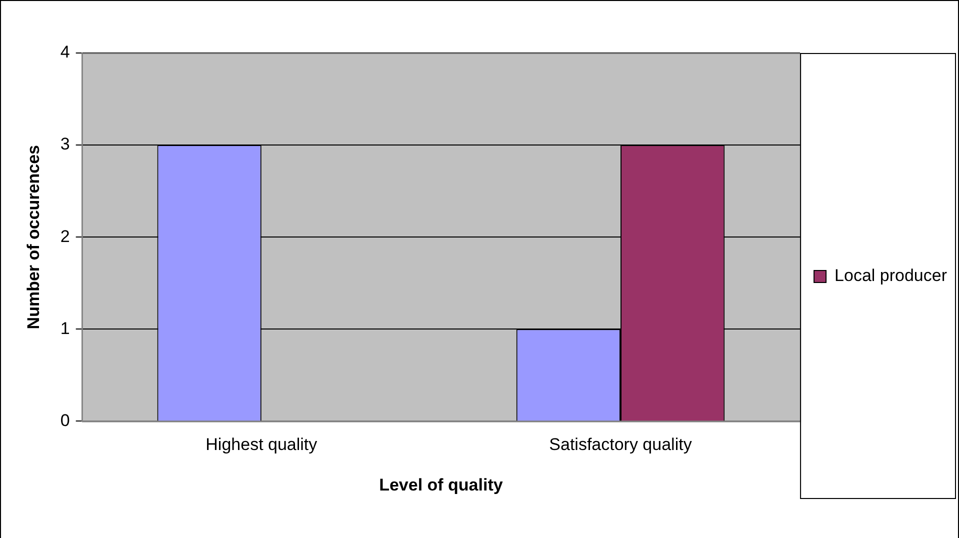 This screenshot has width=959, height=538. I want to click on y-tick-label: 0, so click(65, 420).